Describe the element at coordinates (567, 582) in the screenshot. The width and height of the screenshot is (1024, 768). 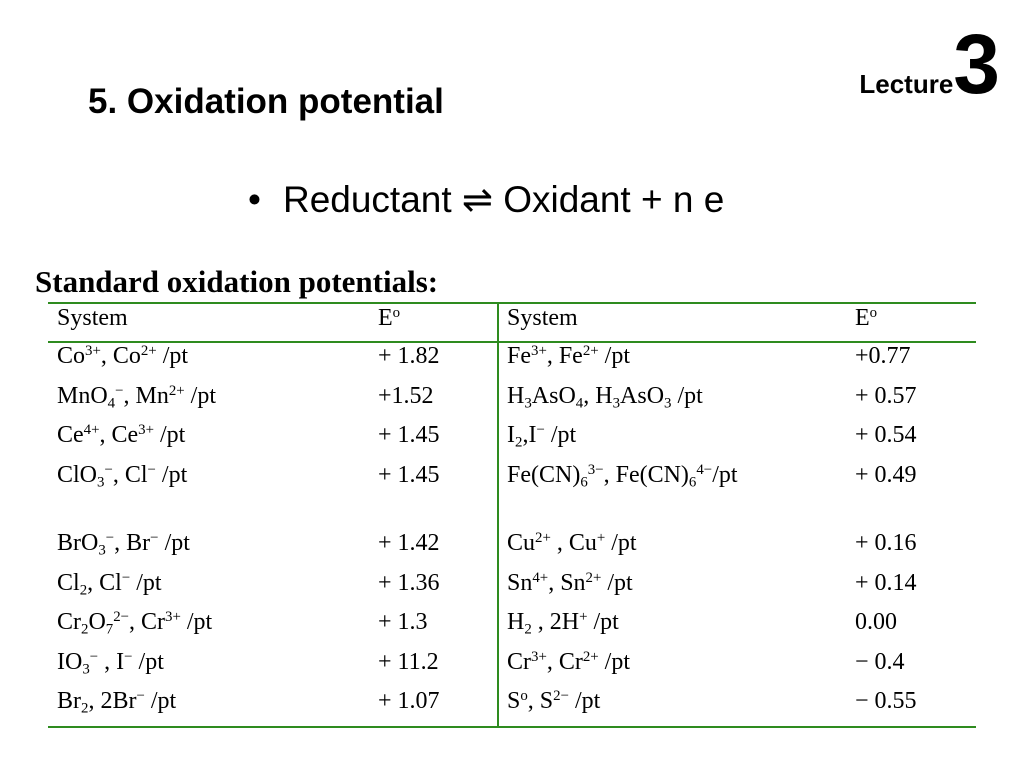
I see `text-run: , Sn` at that location.